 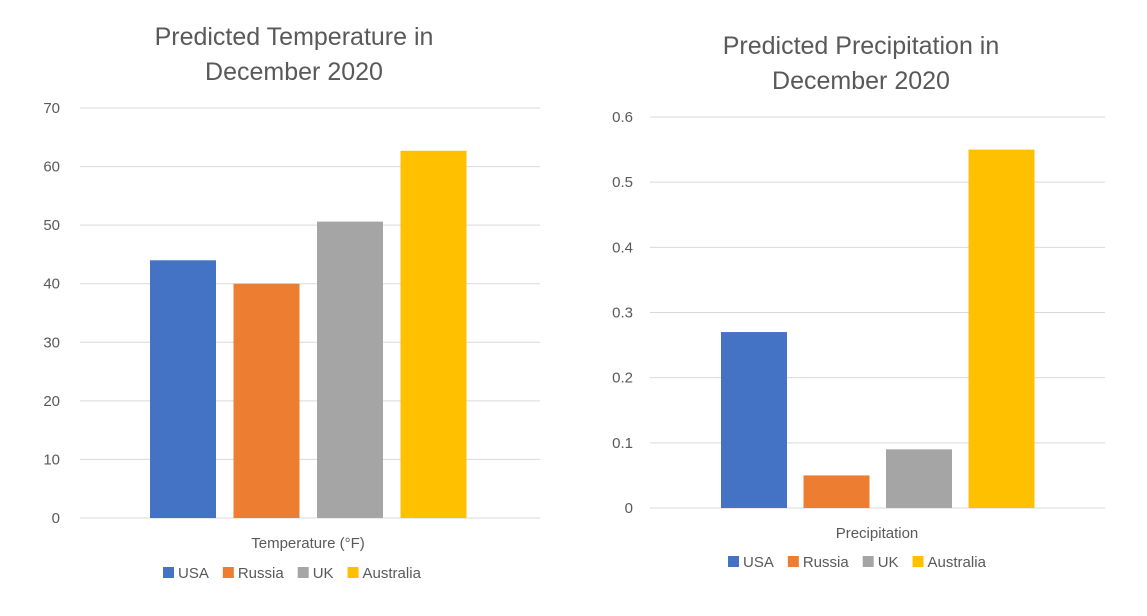 What do you see at coordinates (51, 342) in the screenshot?
I see `y-tick-label: 30` at bounding box center [51, 342].